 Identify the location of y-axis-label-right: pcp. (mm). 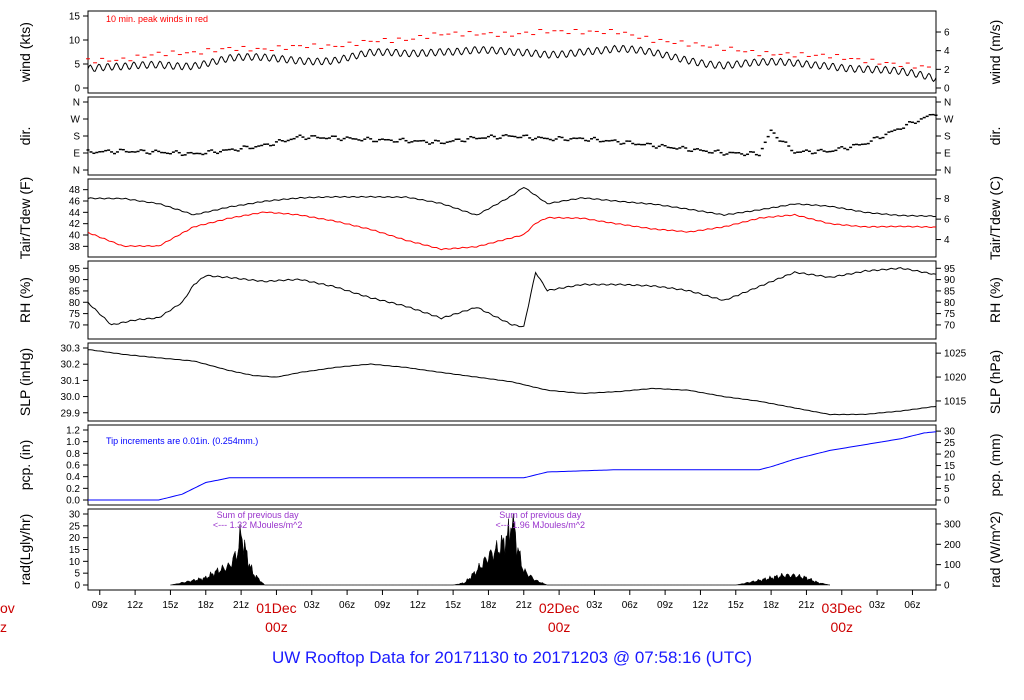
(995, 465).